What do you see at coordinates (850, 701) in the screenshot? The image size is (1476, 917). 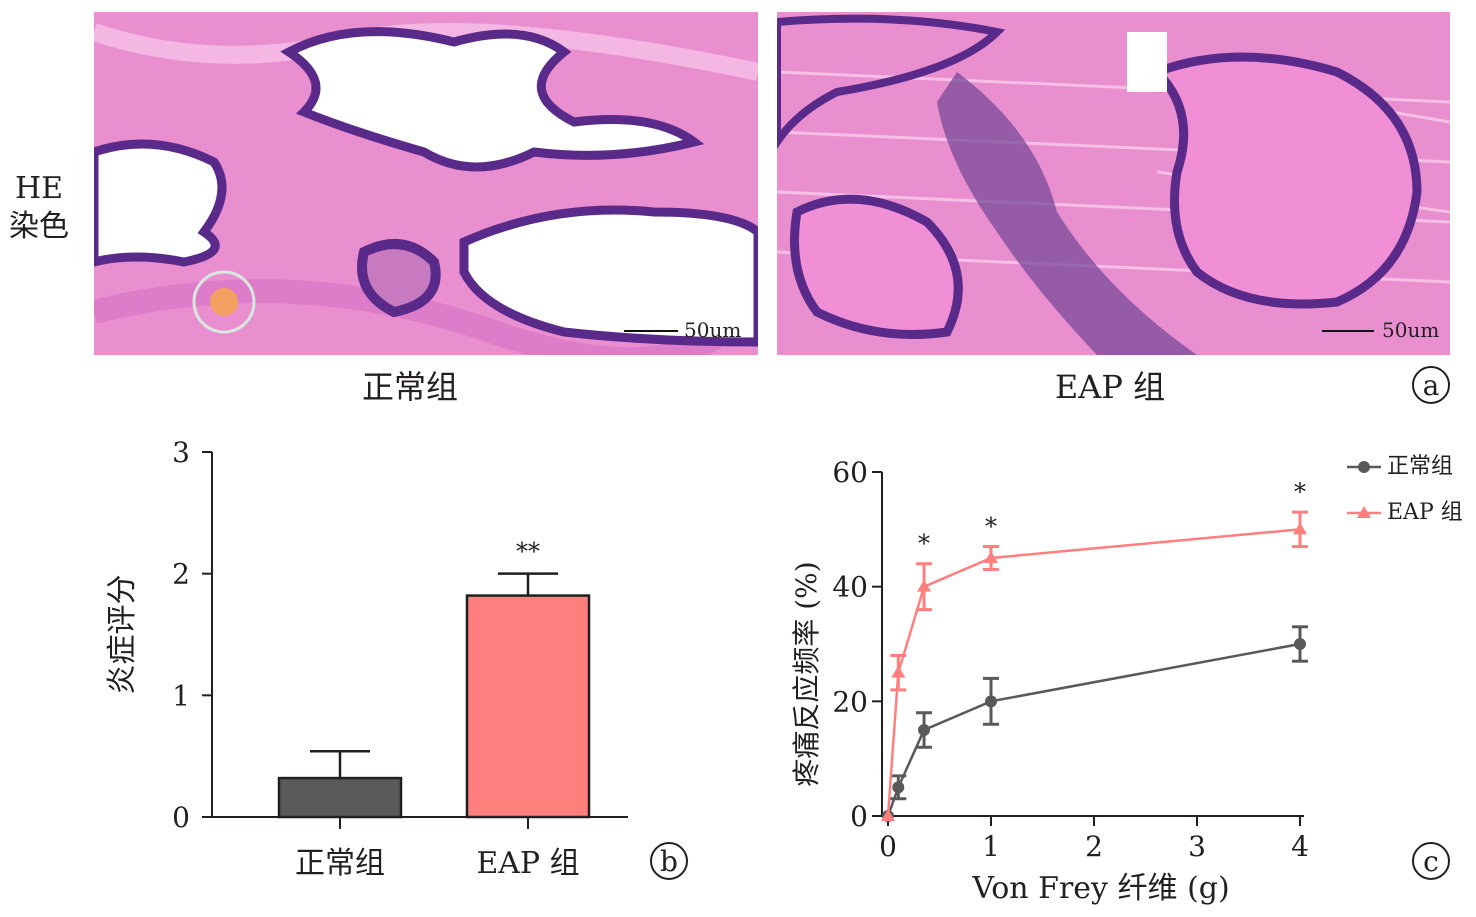 I see `y-tick-label: 20` at bounding box center [850, 701].